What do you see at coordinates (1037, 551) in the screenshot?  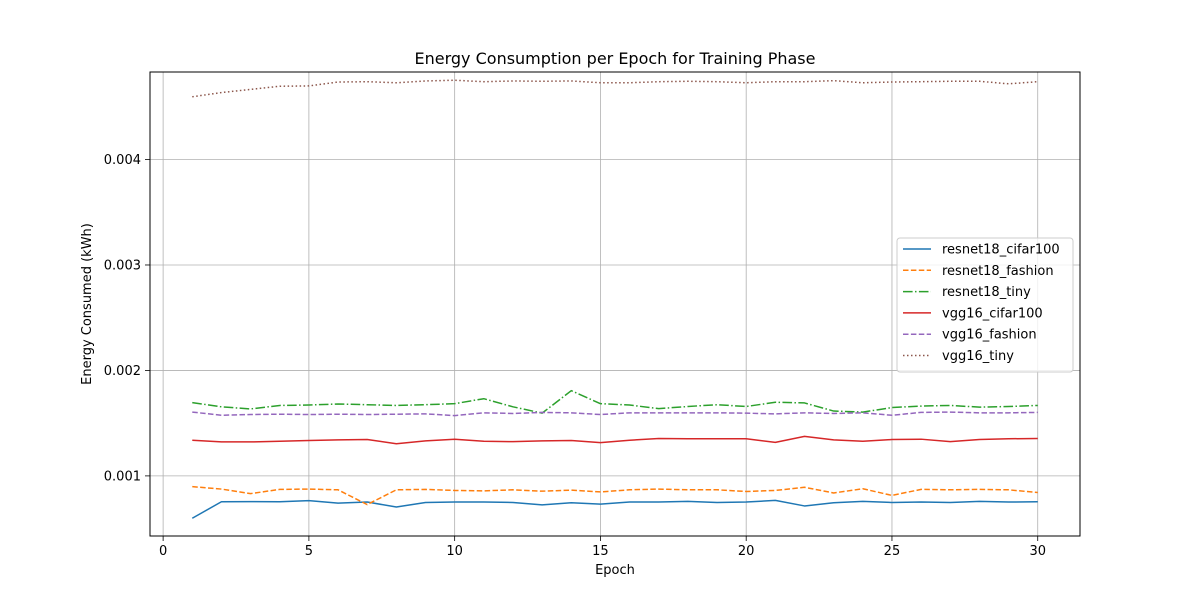 I see `x-tick-label: 30` at bounding box center [1037, 551].